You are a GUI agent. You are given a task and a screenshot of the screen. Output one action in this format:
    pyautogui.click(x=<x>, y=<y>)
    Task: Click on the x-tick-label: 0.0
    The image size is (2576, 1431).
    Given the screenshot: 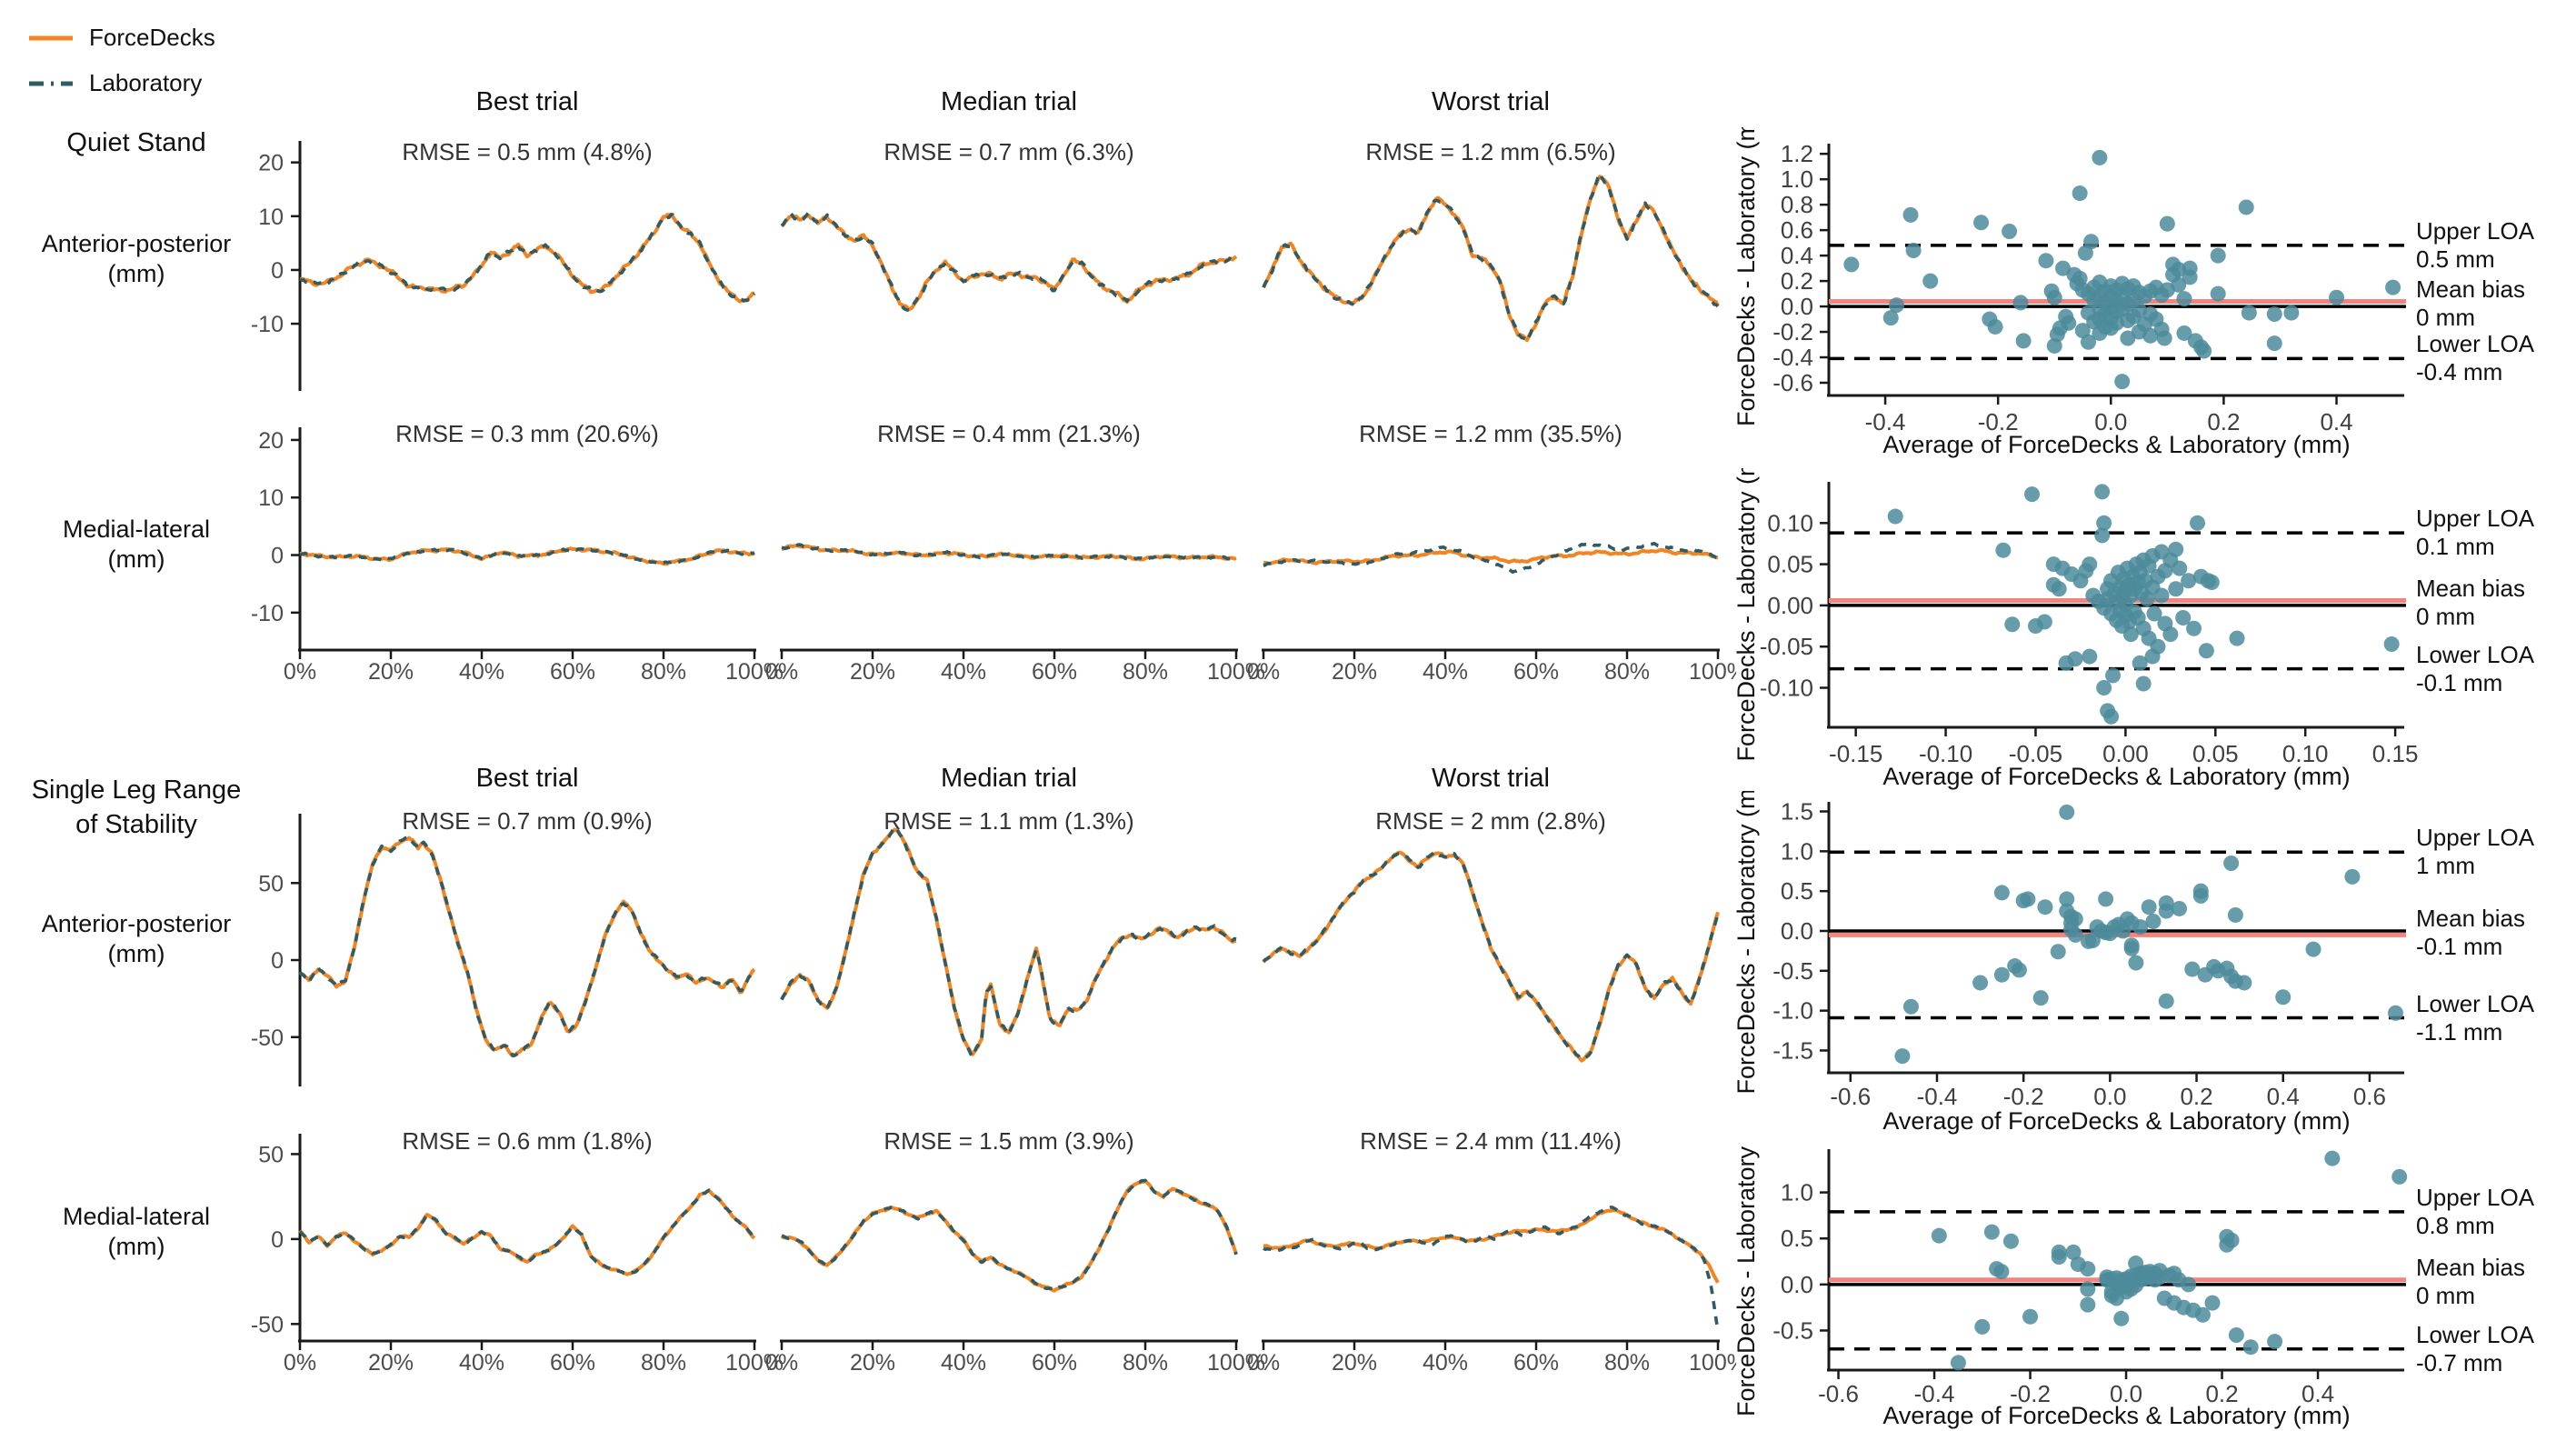 What is the action you would take?
    pyautogui.click(x=2109, y=1096)
    